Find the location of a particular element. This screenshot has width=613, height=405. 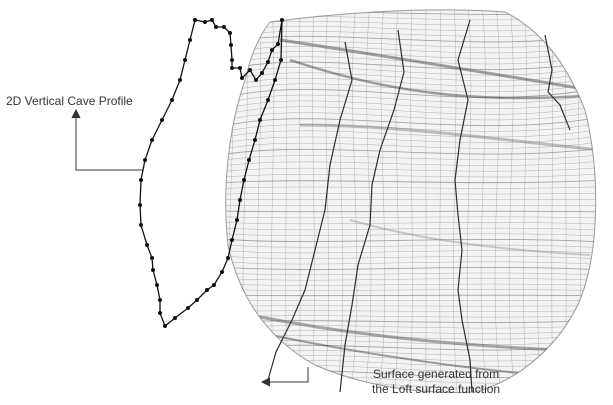

profile-annotation-label: 2D Vertical Cave Profile is located at coordinates (69, 101).